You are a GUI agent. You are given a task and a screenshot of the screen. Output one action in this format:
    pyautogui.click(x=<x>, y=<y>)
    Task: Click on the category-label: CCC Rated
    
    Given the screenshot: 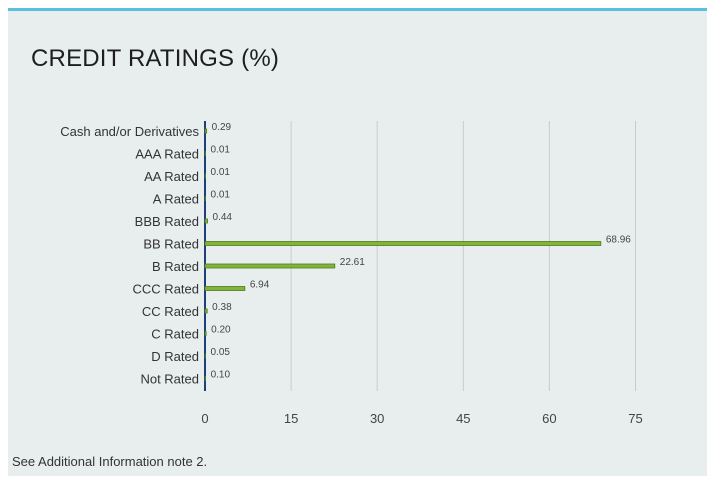 What is the action you would take?
    pyautogui.click(x=166, y=289)
    